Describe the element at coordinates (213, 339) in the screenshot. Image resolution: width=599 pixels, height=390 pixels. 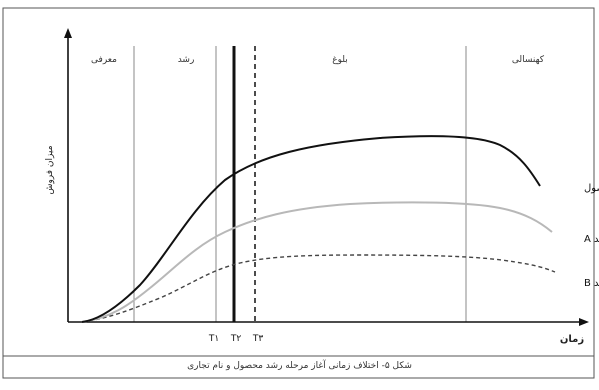
I see `t1-label: T۱` at that location.